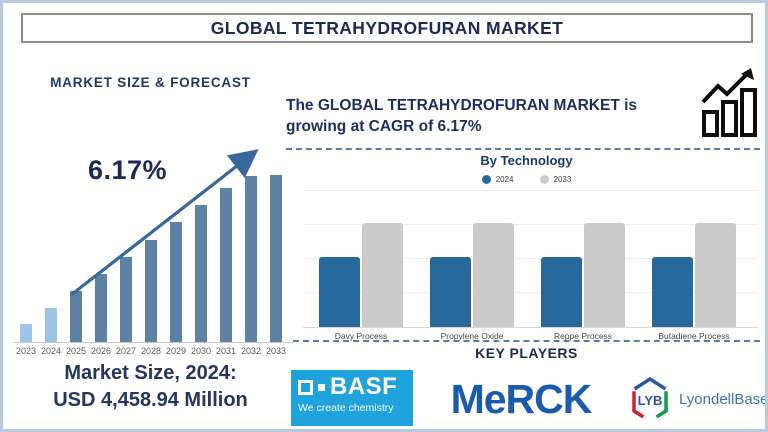  Describe the element at coordinates (530, 327) in the screenshot. I see `tech-chart-baseline` at that location.